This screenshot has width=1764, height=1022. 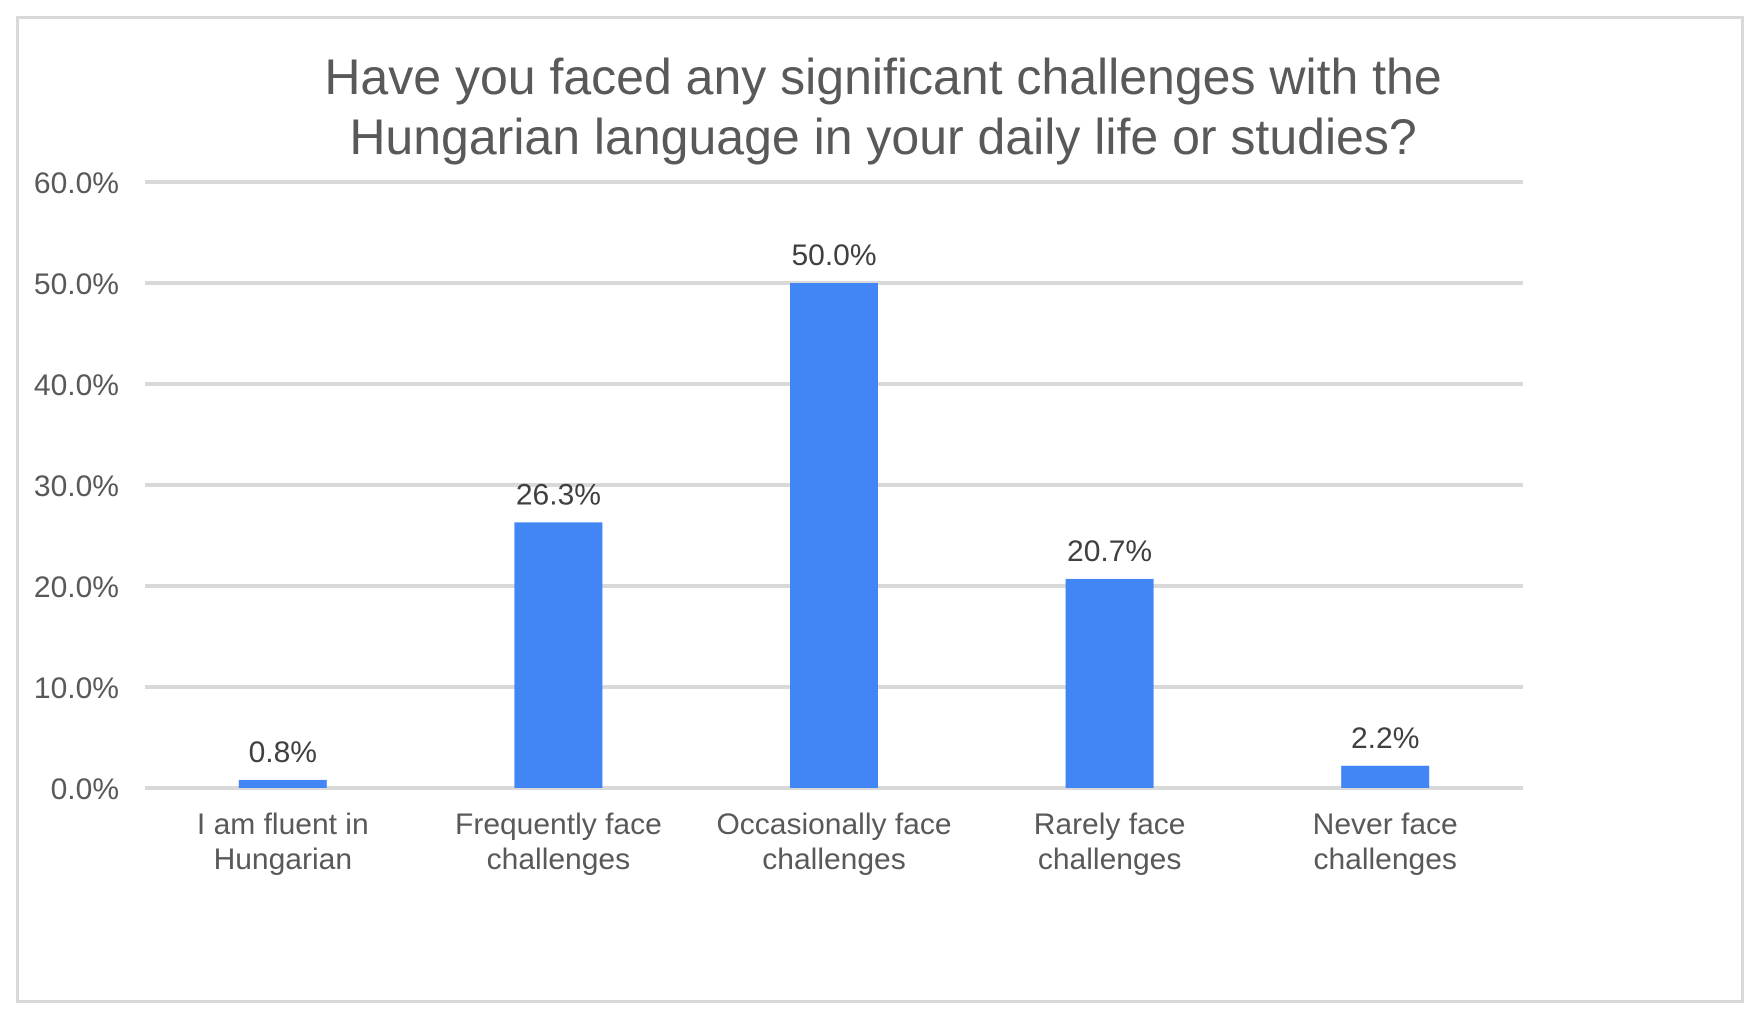 I want to click on y-tick-label: 60.0%, so click(x=76, y=183).